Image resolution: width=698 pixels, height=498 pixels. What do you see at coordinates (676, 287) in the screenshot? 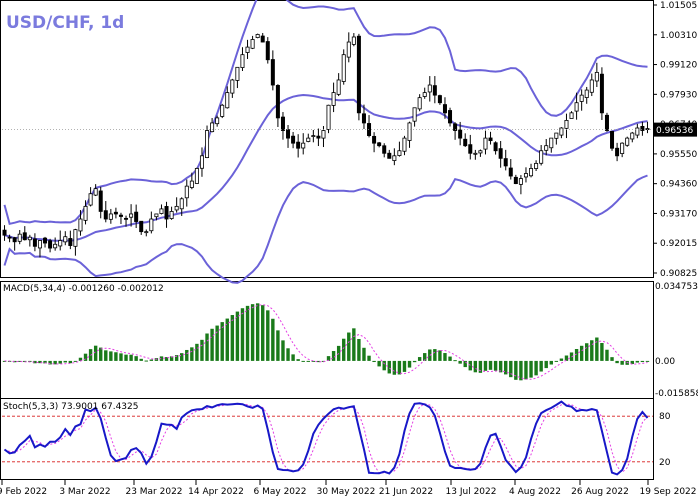
I see `macd-axis-label: 0.034753` at bounding box center [676, 287].